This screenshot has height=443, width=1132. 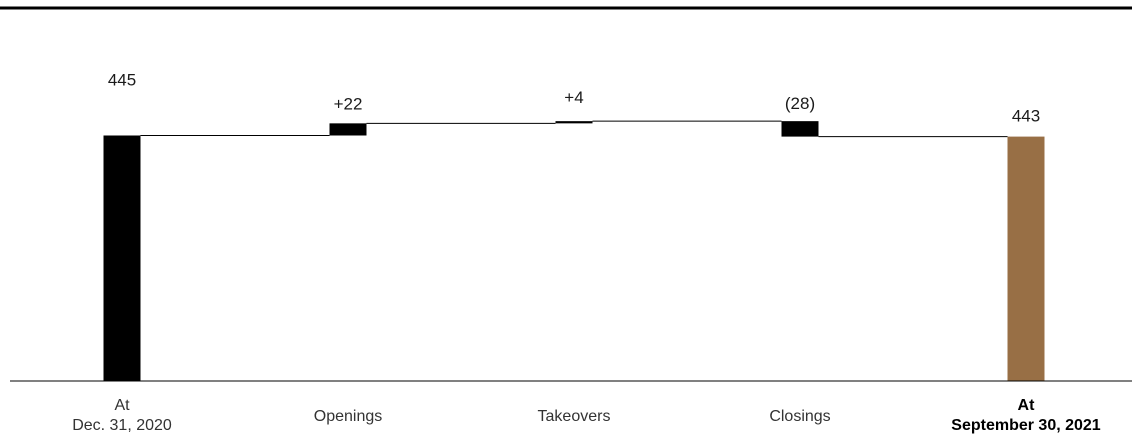 What do you see at coordinates (122, 405) in the screenshot?
I see `category-label-0-line-0: At` at bounding box center [122, 405].